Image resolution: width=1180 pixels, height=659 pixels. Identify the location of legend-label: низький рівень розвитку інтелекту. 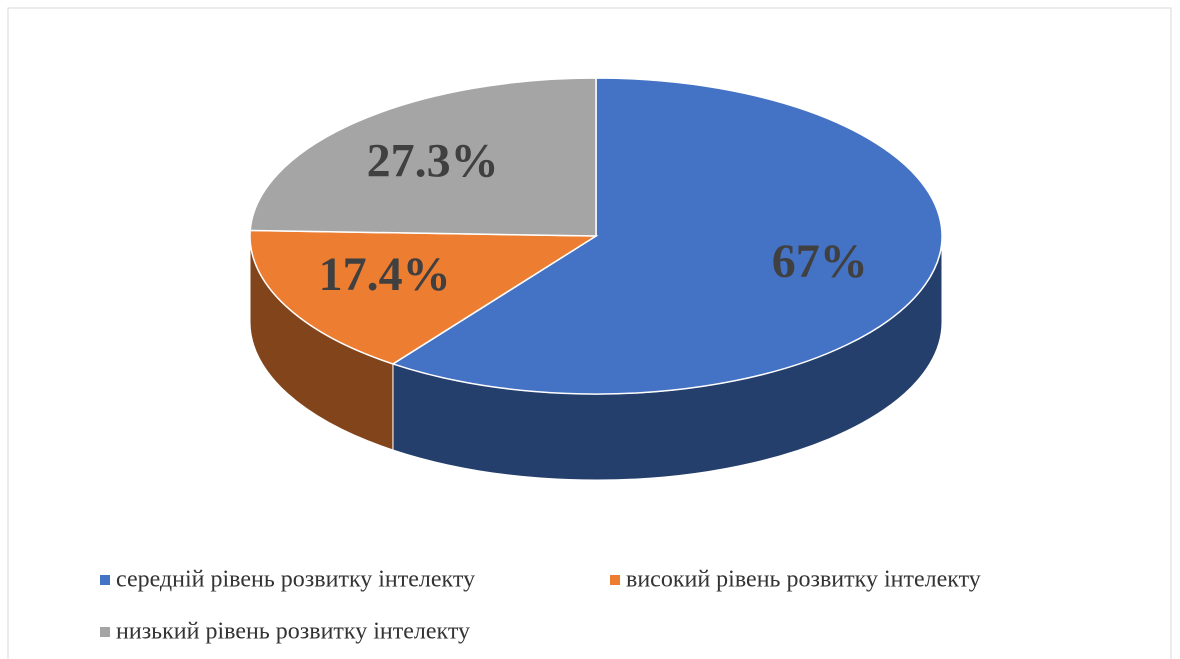
(293, 632).